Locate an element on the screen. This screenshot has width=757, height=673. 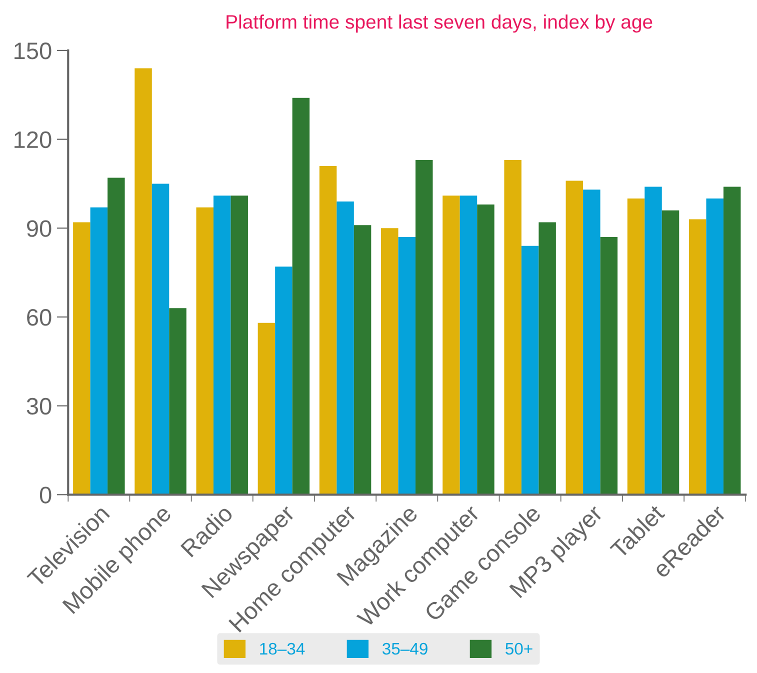
y-tick-label: 120 is located at coordinates (33, 139).